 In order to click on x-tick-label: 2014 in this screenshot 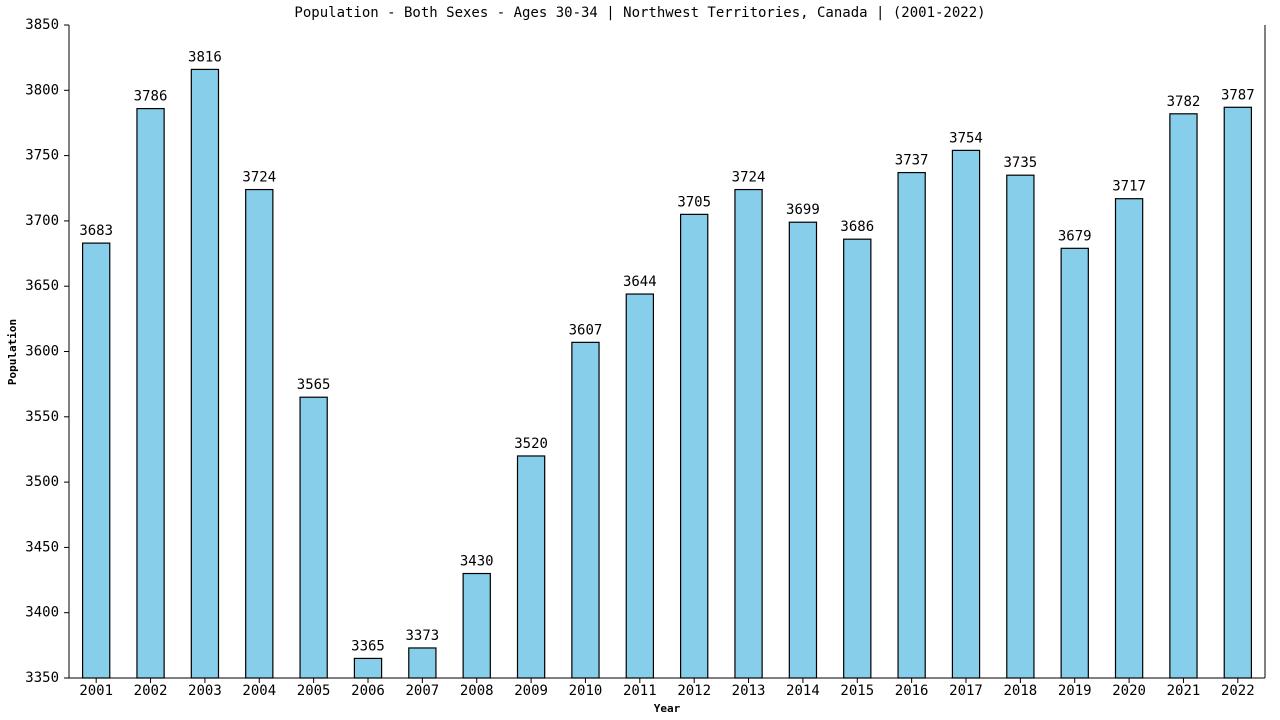, I will do `click(803, 691)`.